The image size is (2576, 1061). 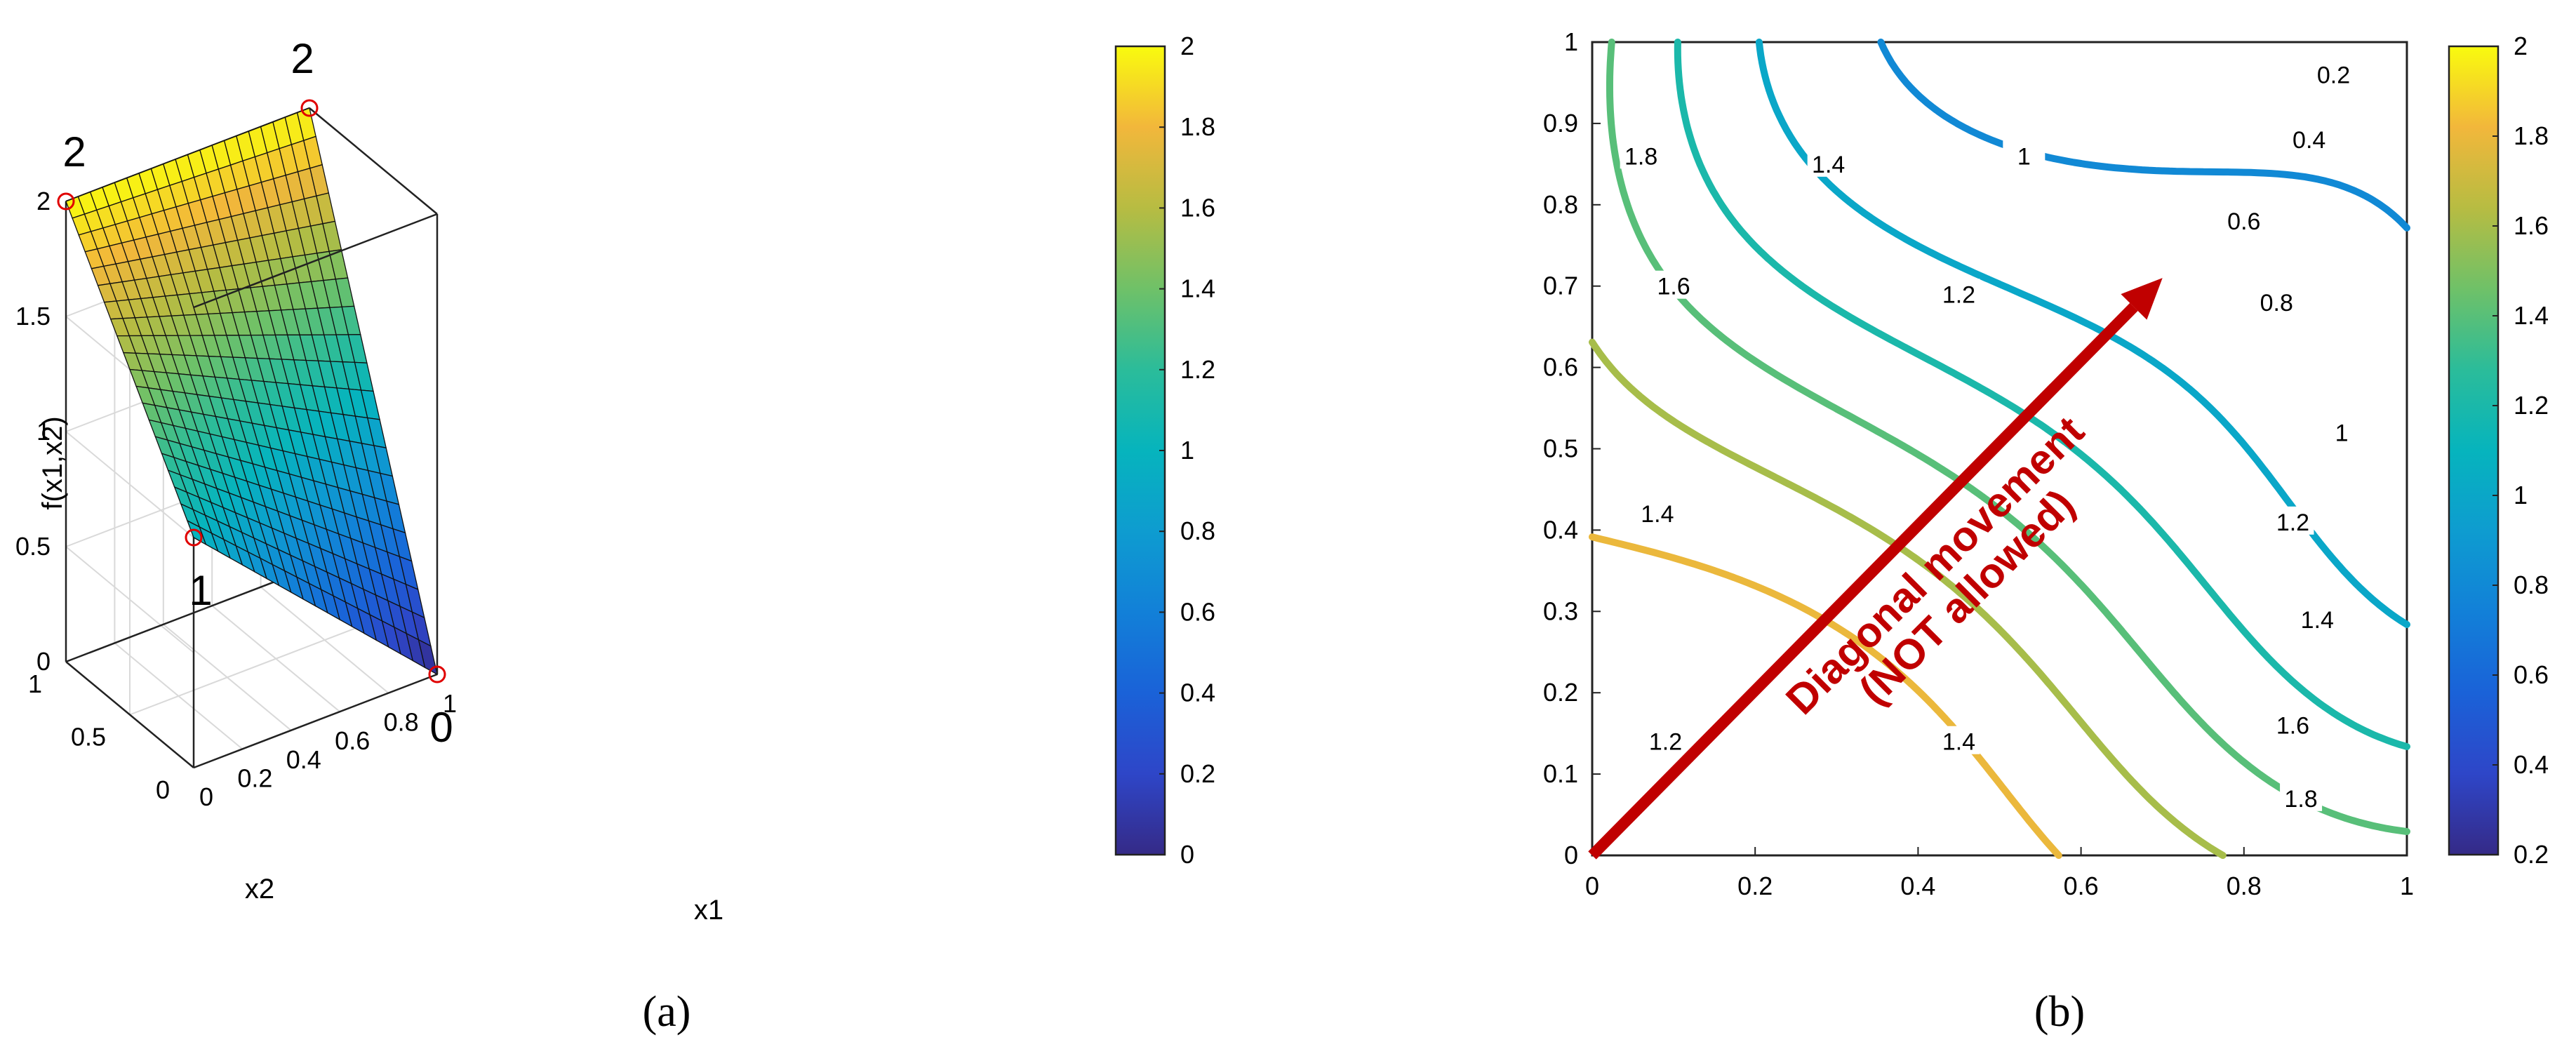 What do you see at coordinates (1560, 692) in the screenshot?
I see `y-tick-label: 0.2` at bounding box center [1560, 692].